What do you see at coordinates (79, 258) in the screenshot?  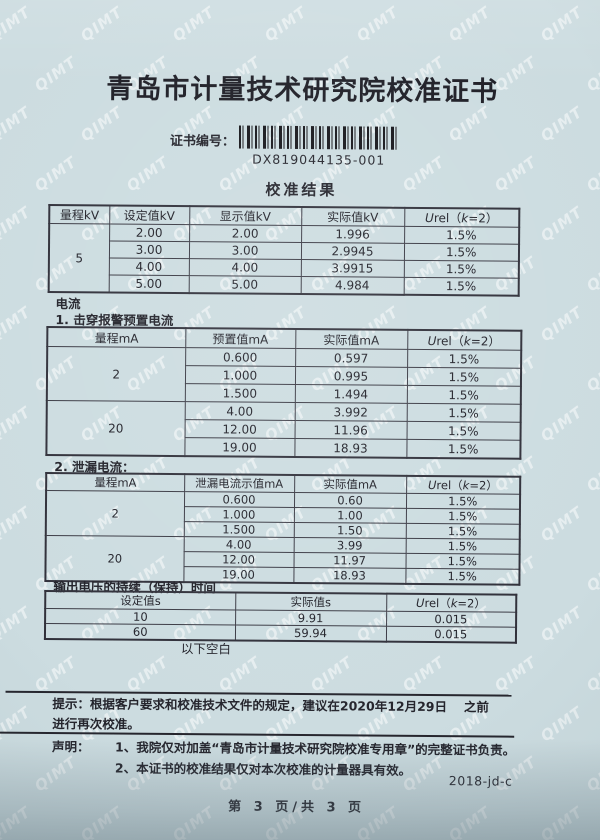 I see `range-cell: 5` at bounding box center [79, 258].